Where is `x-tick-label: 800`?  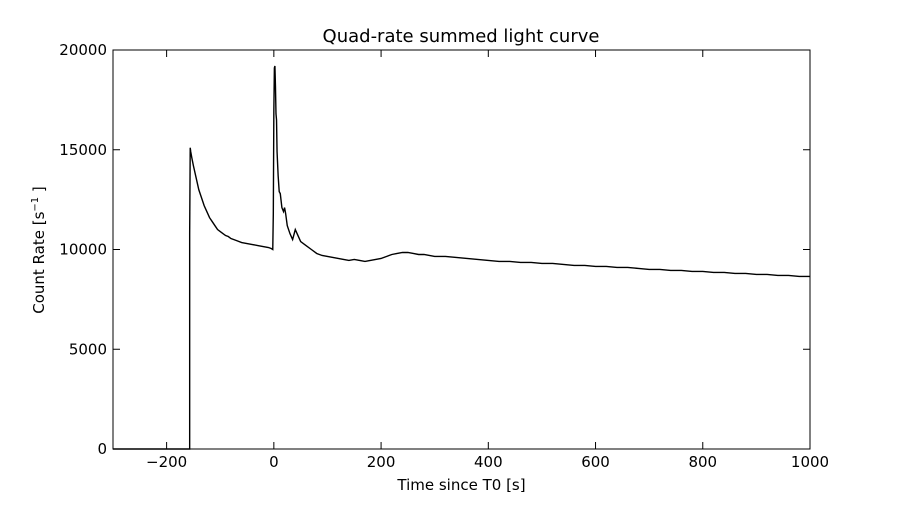 x-tick-label: 800 is located at coordinates (702, 462).